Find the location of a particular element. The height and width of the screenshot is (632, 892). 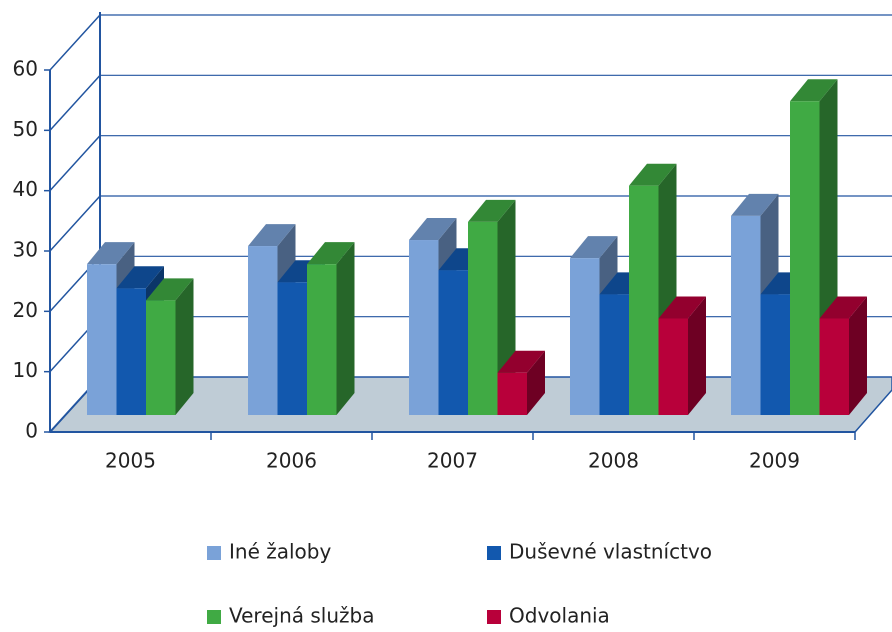

x-tick-label: 2009 is located at coordinates (774, 461).